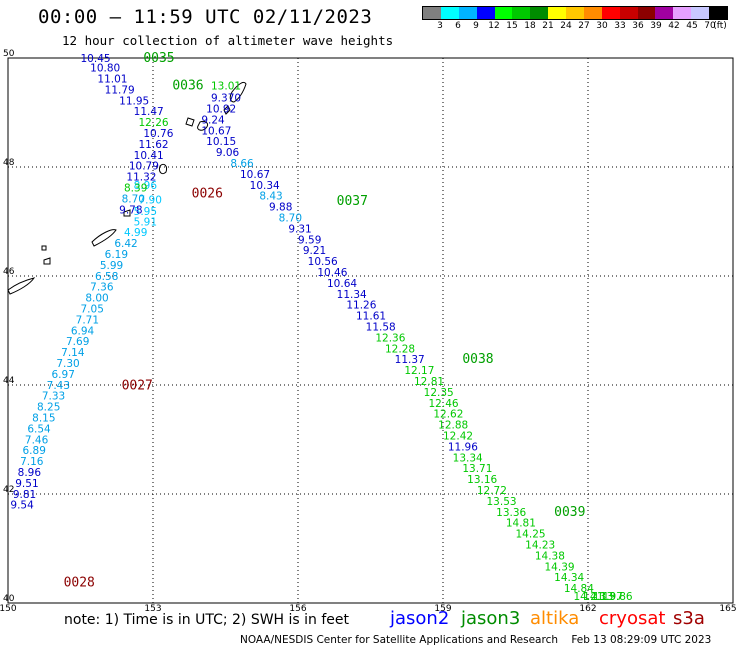 Image resolution: width=740 pixels, height=650 pixels. I want to click on legend-cryosat: cryosat, so click(632, 618).